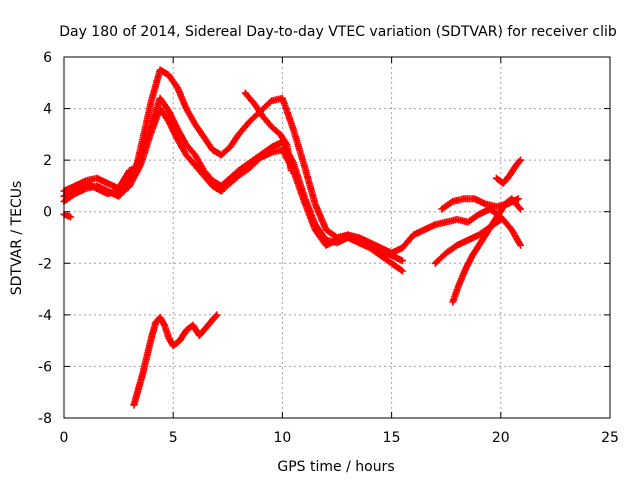  I want to click on x-axis-label: GPS time / hours, so click(335, 467).